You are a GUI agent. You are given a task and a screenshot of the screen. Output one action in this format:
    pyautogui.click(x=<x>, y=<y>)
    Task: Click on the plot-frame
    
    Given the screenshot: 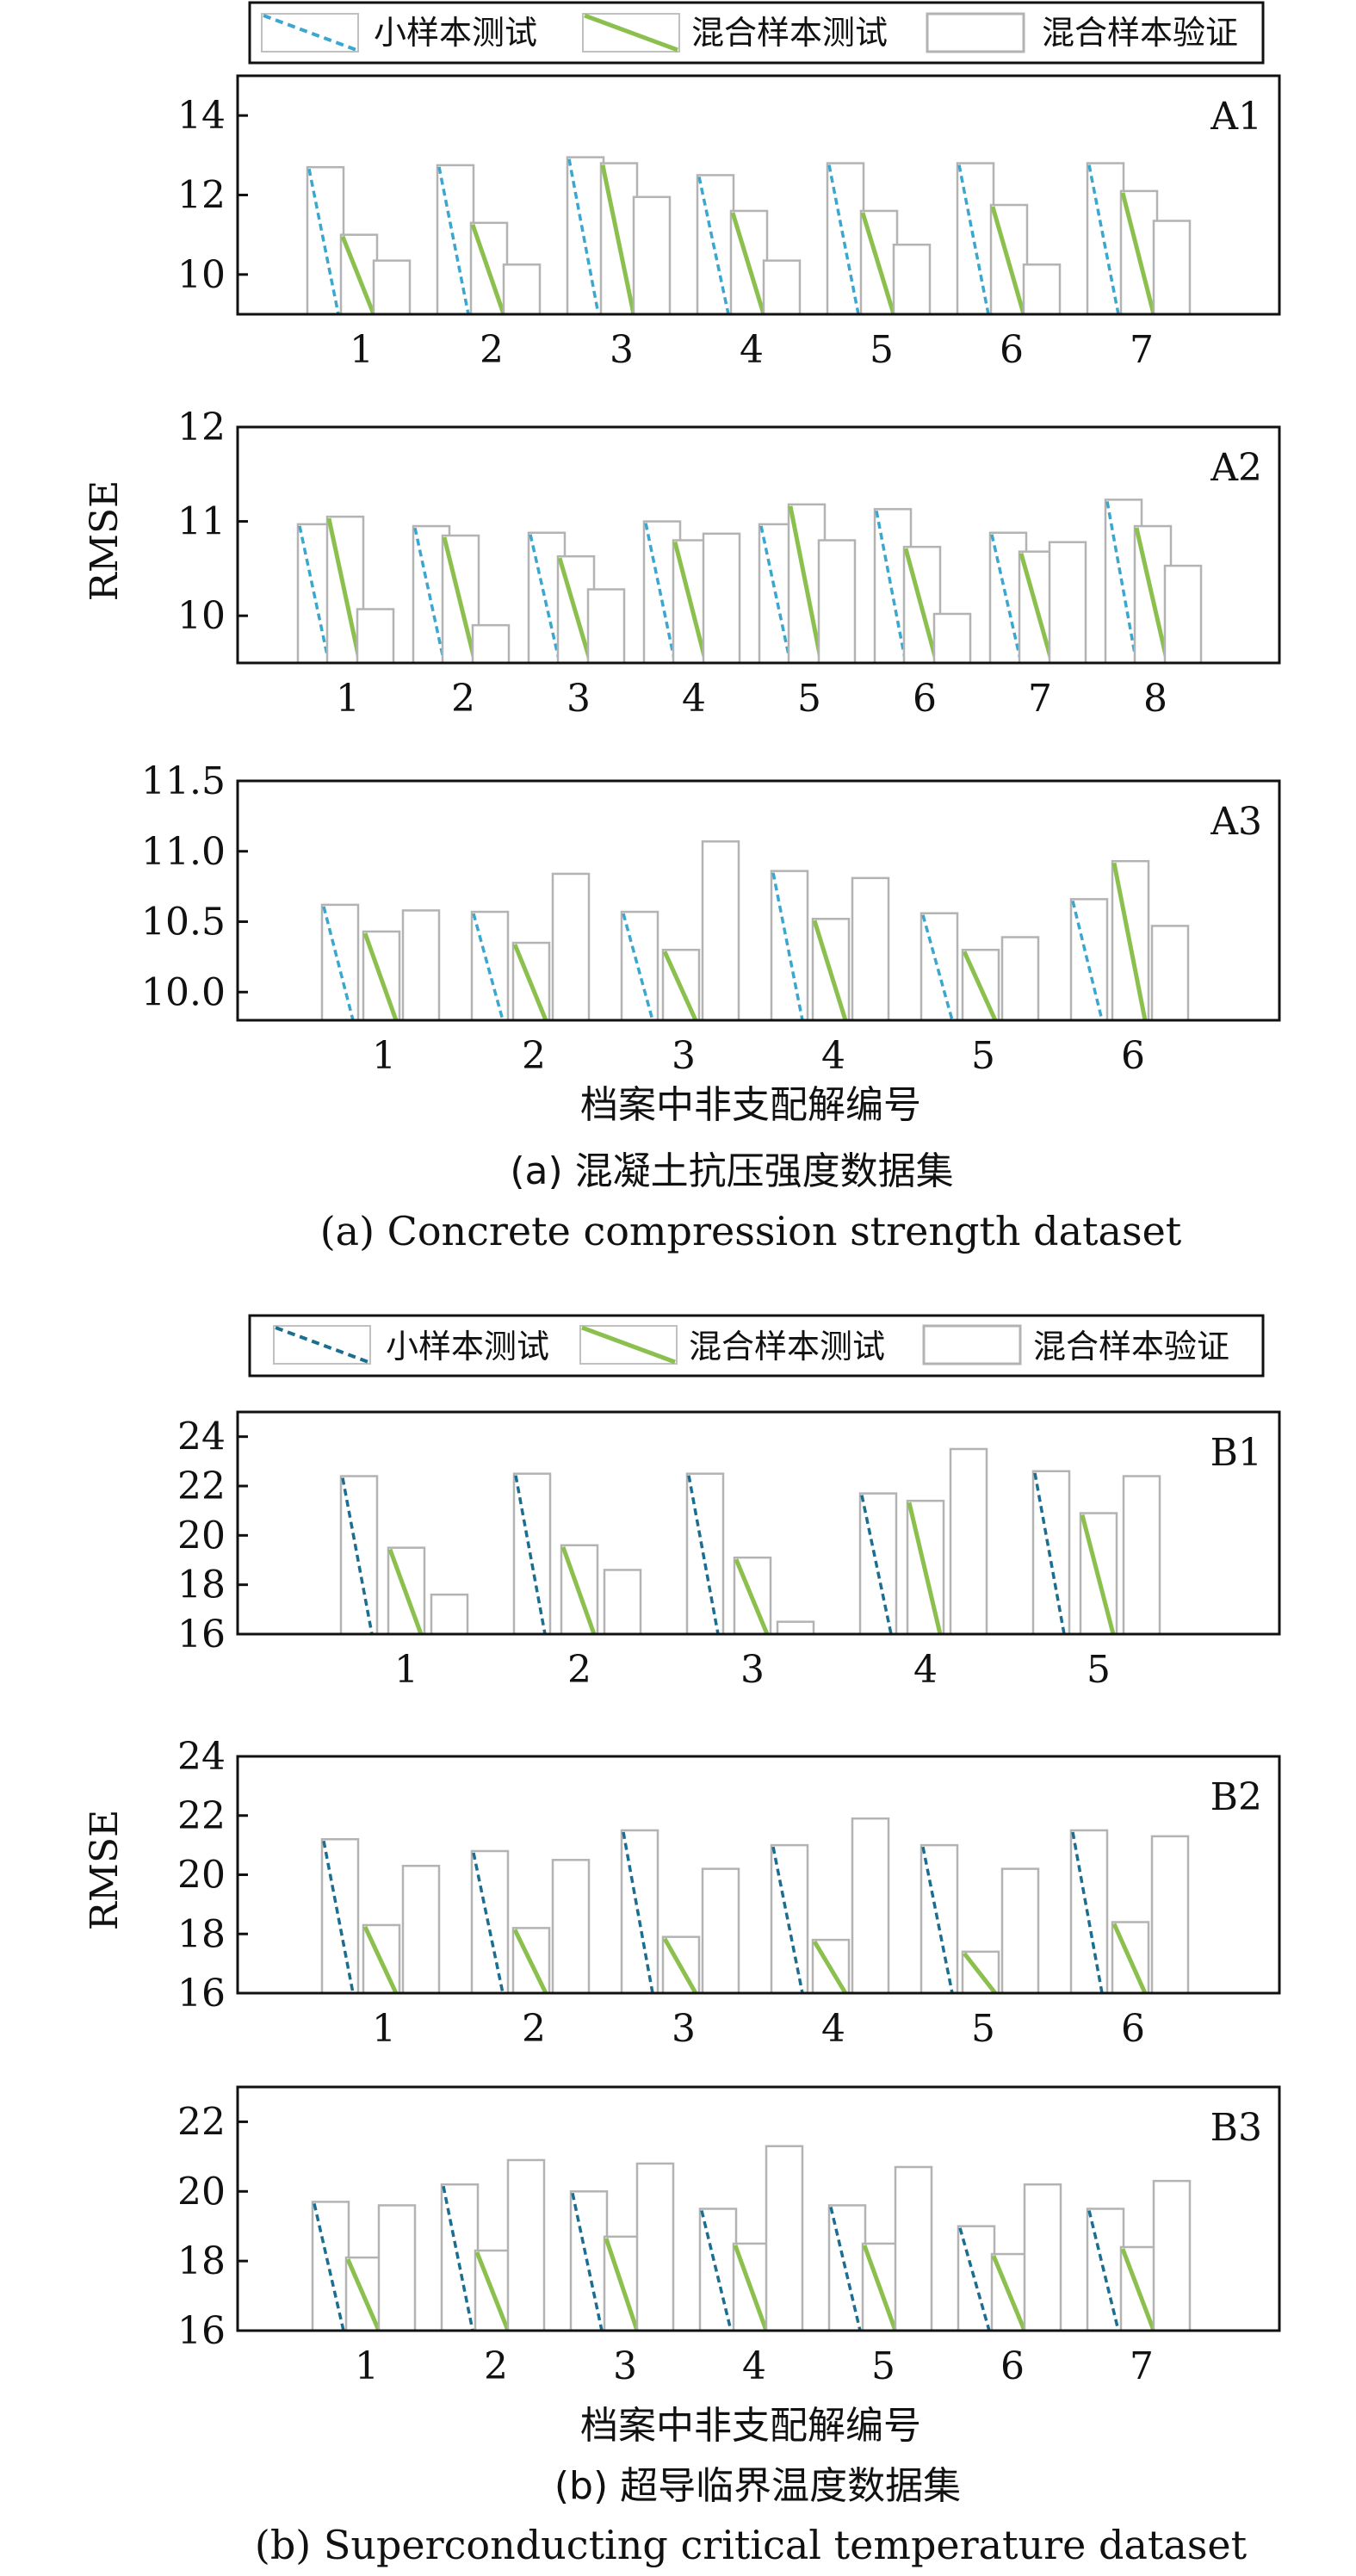 What is the action you would take?
    pyautogui.click(x=758, y=901)
    